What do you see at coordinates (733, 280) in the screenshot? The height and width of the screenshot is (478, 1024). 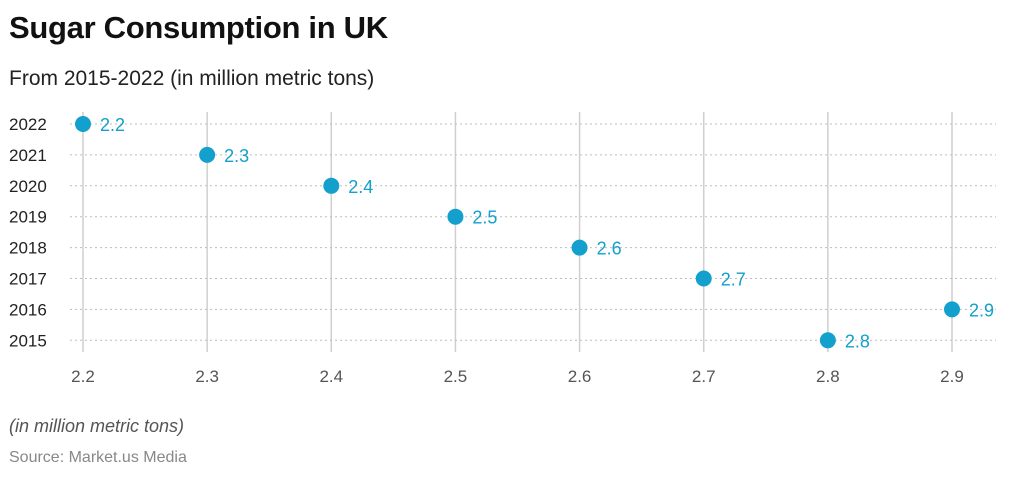 I see `data-label: 2.7` at bounding box center [733, 280].